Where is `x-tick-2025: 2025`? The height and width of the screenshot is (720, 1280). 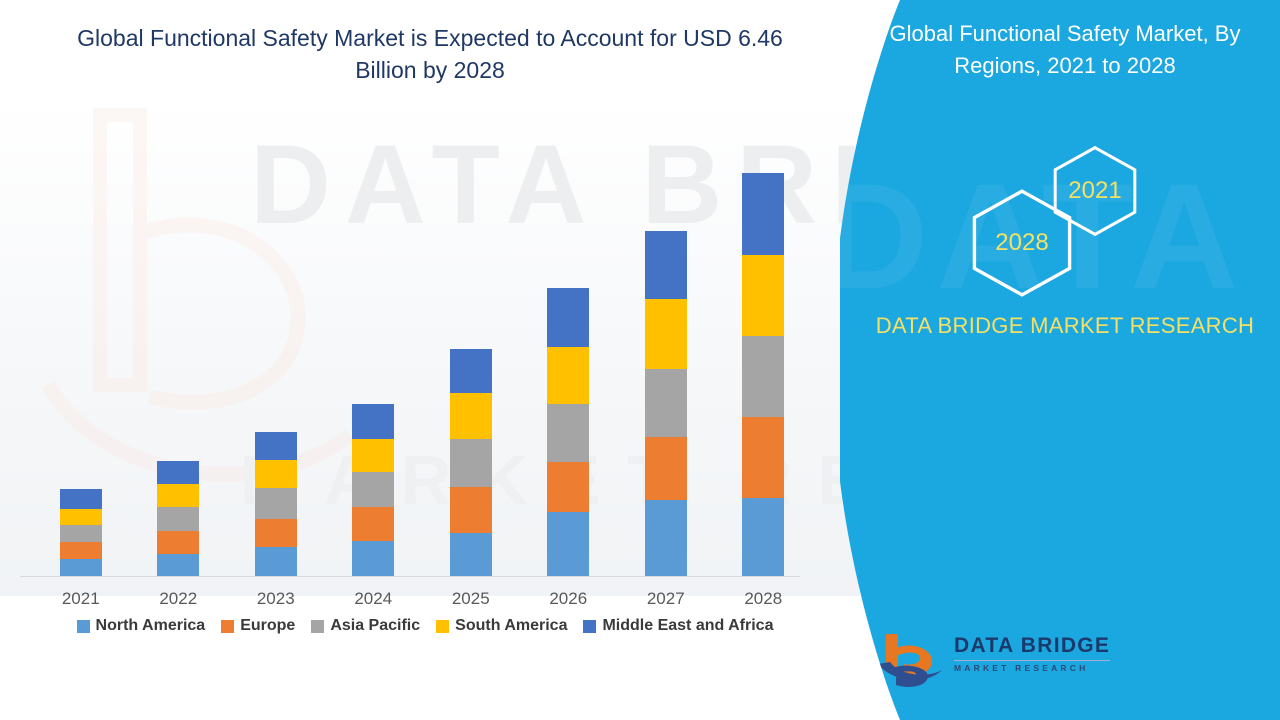
x-tick-2025: 2025 is located at coordinates (470, 598).